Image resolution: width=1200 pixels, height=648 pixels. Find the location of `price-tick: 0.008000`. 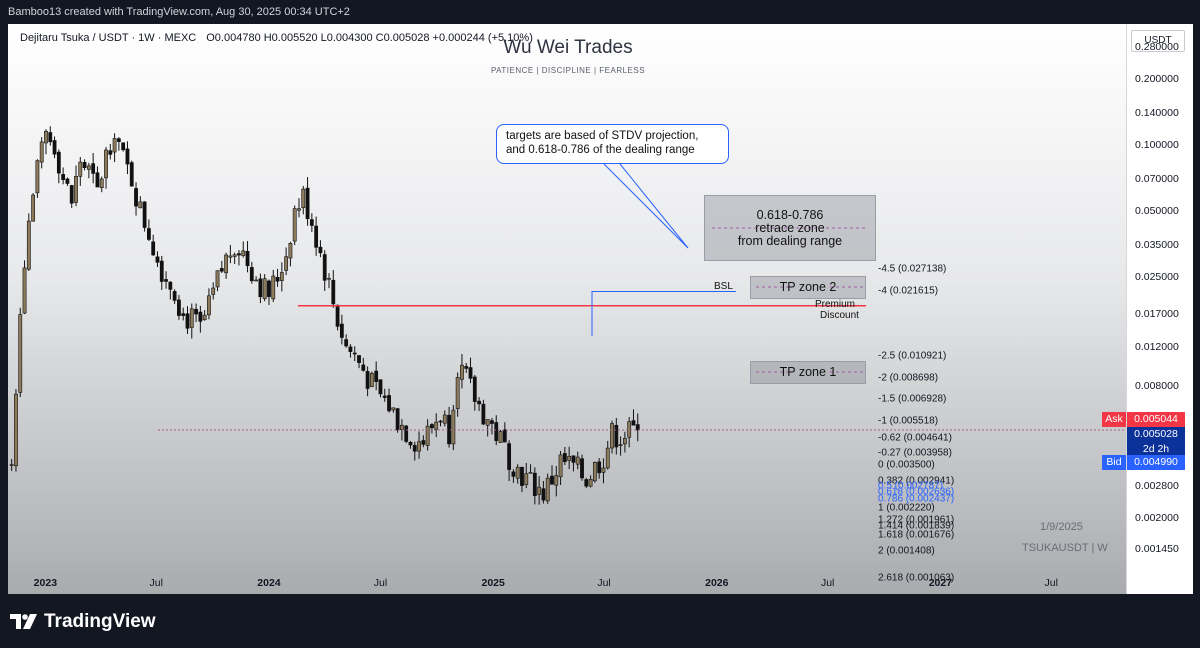

price-tick: 0.008000 is located at coordinates (1157, 385).